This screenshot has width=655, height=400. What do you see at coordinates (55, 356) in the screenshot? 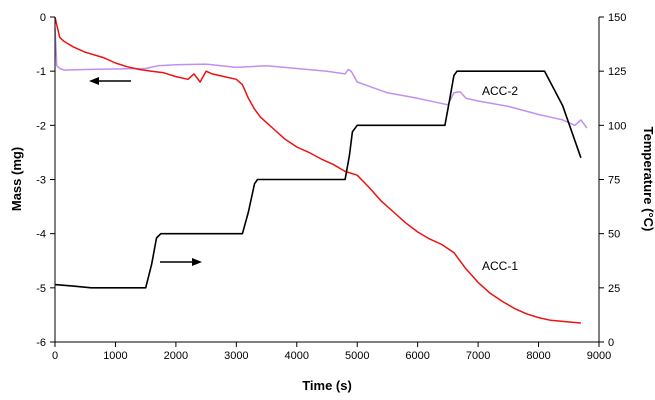
I see `x-tick-label: 0` at bounding box center [55, 356].